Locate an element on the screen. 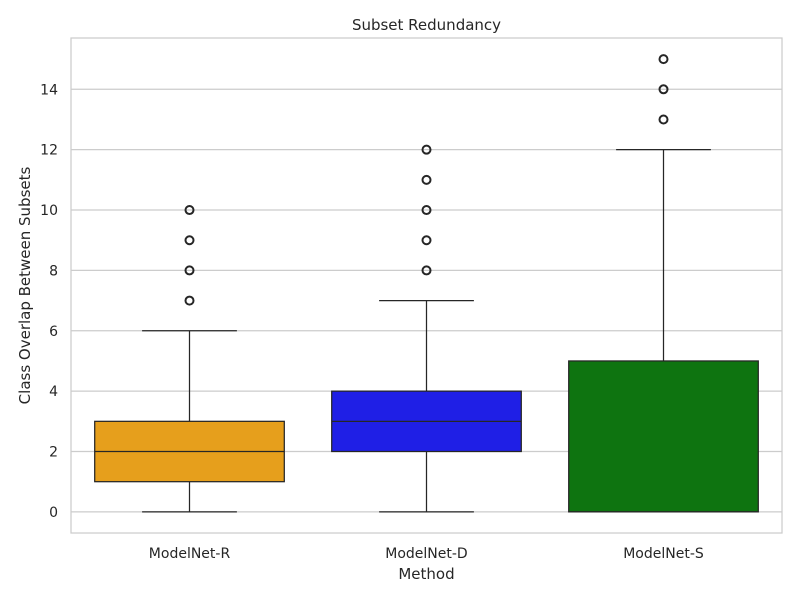 This screenshot has width=800, height=600. y-tick-label: 2 is located at coordinates (53, 453).